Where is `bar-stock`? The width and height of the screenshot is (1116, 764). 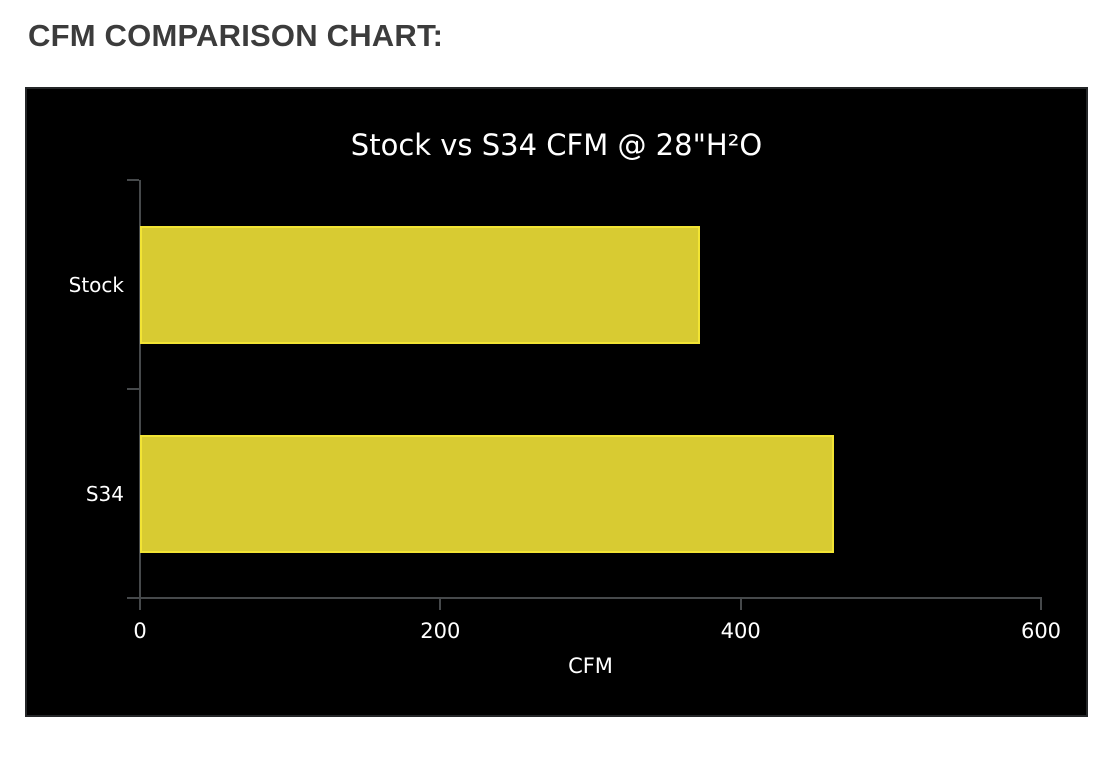
bar-stock is located at coordinates (420, 284).